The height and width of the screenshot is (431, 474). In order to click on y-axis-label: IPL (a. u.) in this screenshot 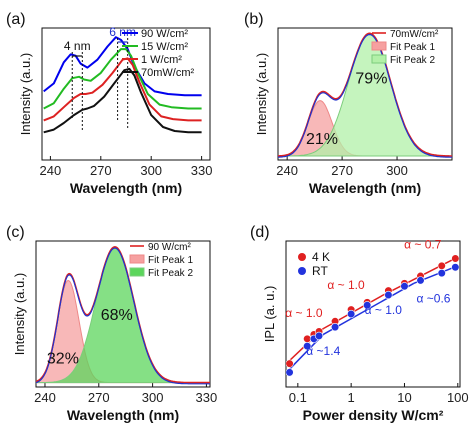, I will do `click(269, 314)`.